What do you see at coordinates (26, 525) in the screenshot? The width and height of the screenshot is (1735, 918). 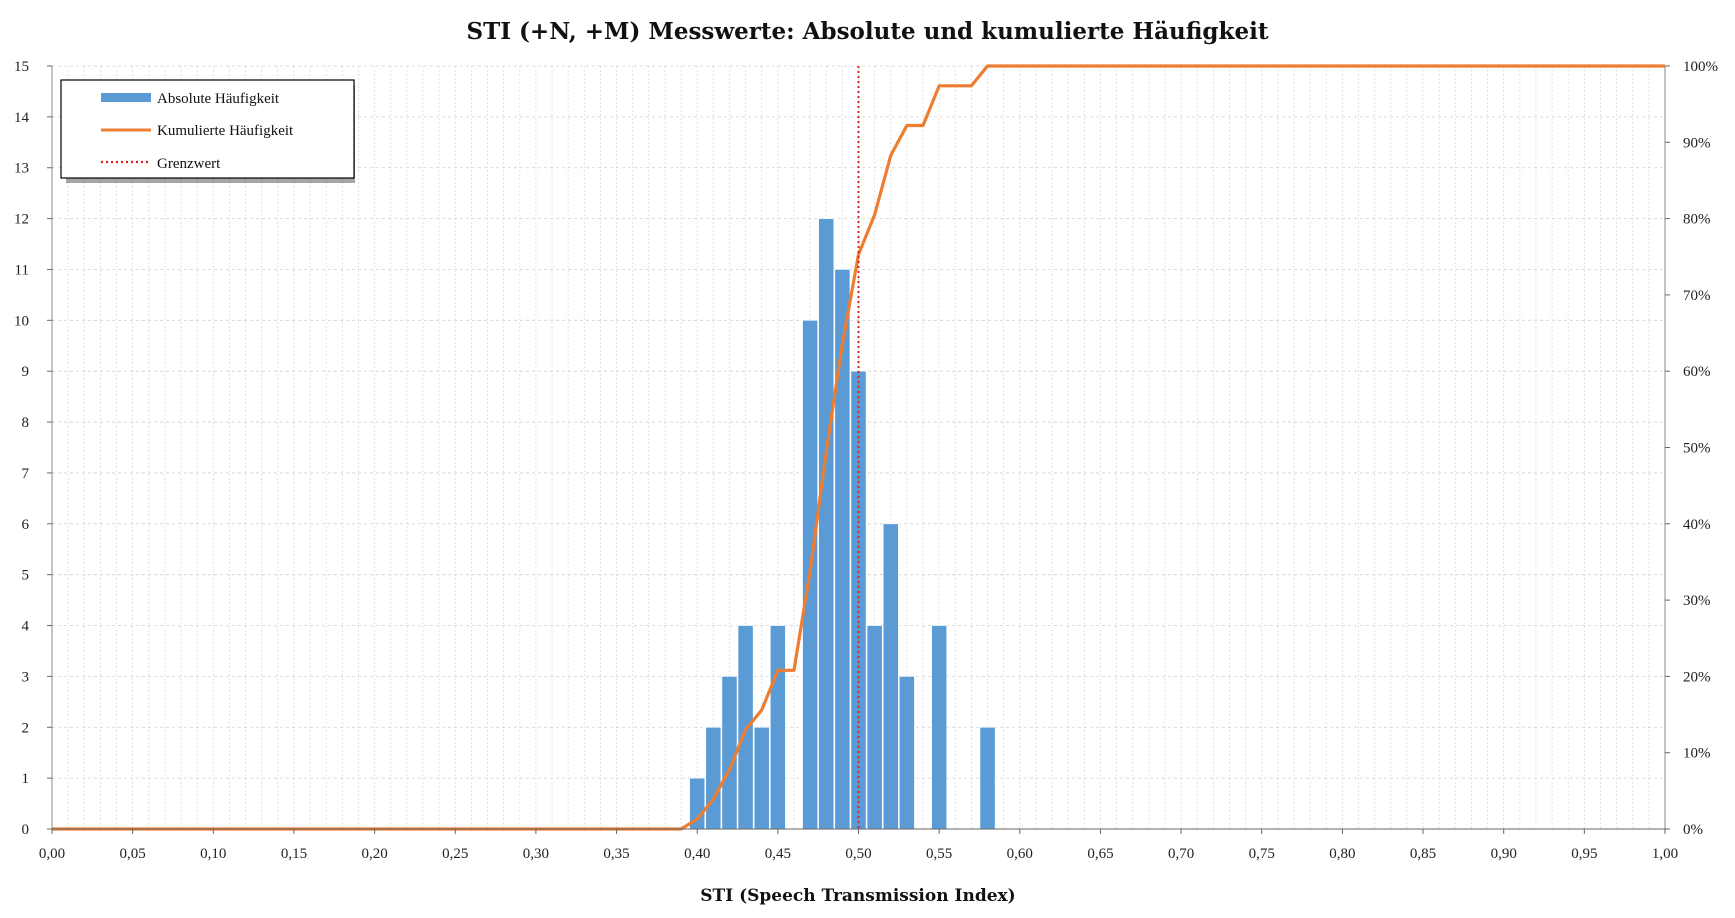 I see `y-tick-label: 6` at bounding box center [26, 525].